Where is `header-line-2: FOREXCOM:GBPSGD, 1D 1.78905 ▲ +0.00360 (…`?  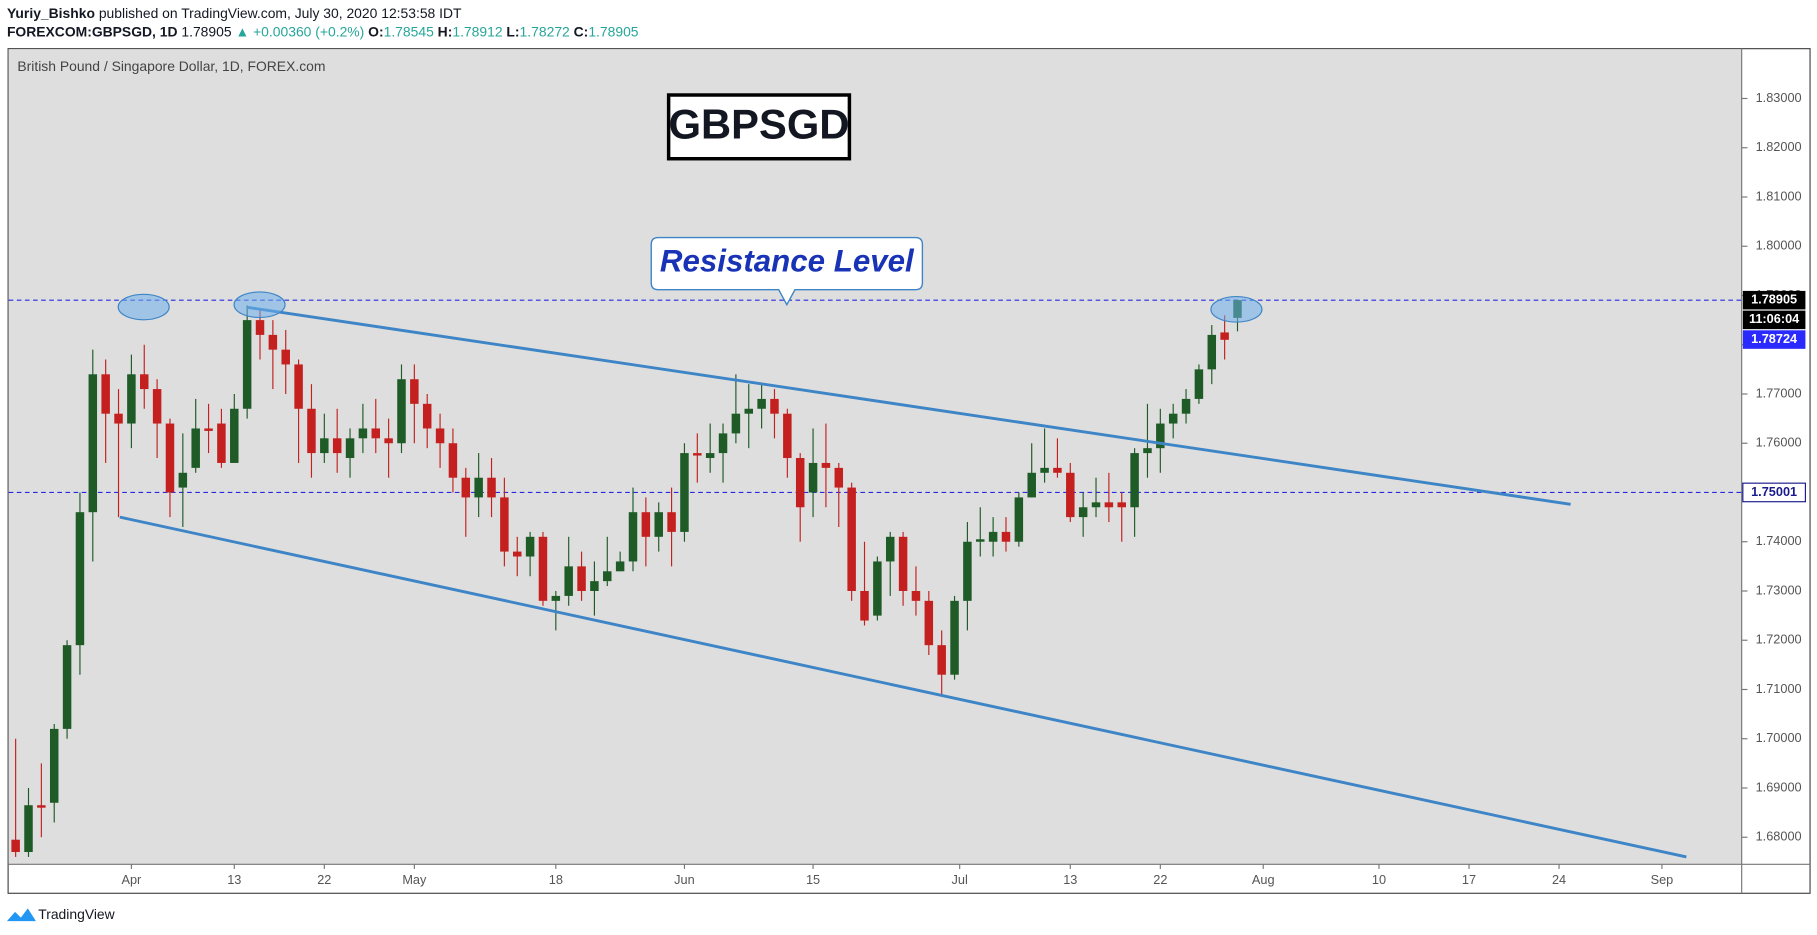
header-line-2: FOREXCOM:GBPSGD, 1D 1.78905 ▲ +0.00360 (… is located at coordinates (323, 31).